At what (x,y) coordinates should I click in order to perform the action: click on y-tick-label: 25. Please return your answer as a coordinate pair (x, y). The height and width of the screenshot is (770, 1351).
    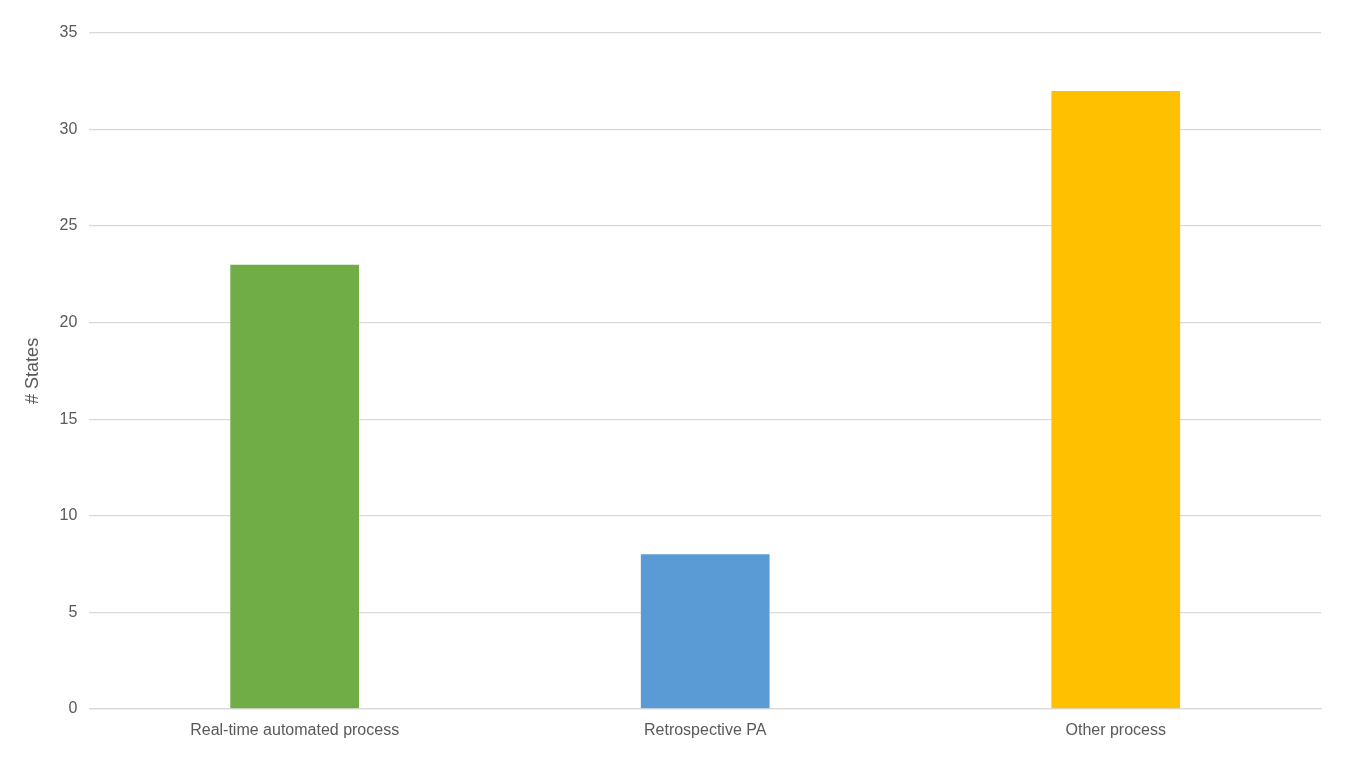
    Looking at the image, I should click on (68, 225).